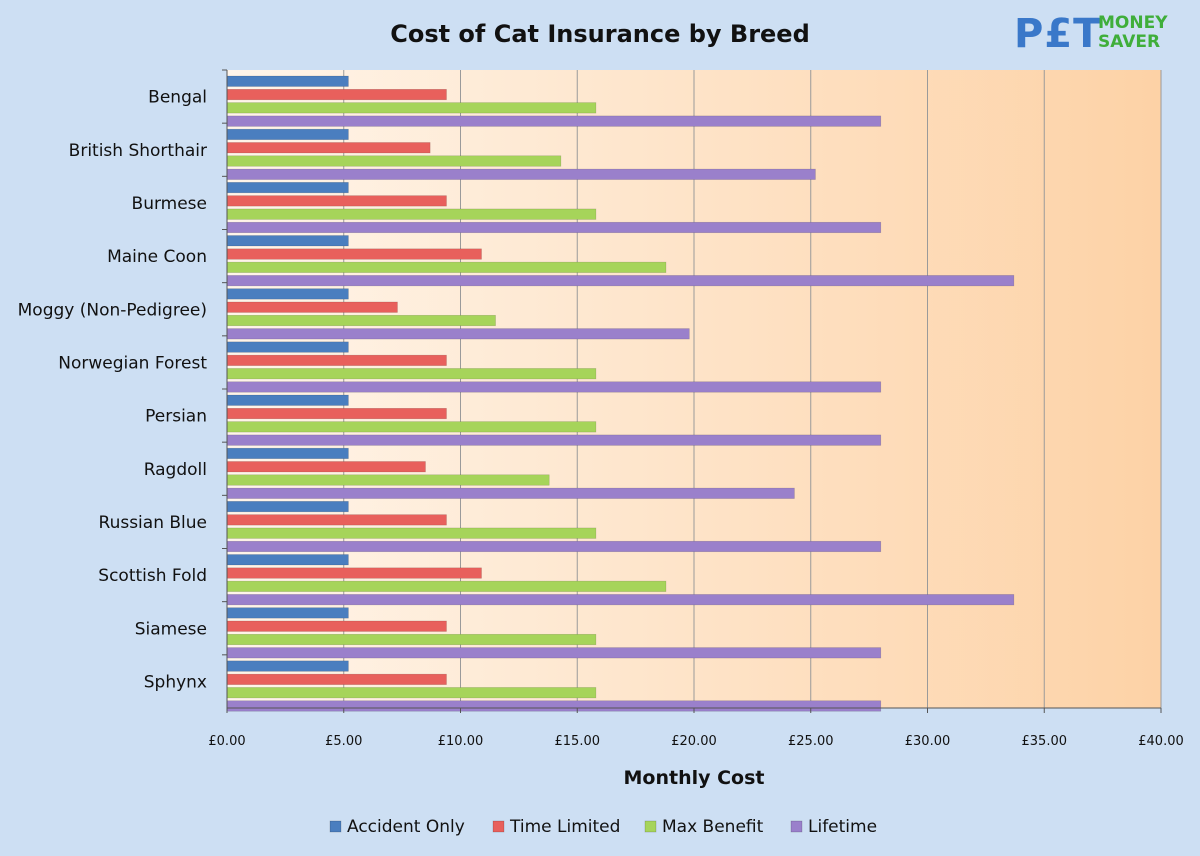 The image size is (1200, 856). Describe the element at coordinates (169, 204) in the screenshot. I see `category-label: Burmese` at that location.